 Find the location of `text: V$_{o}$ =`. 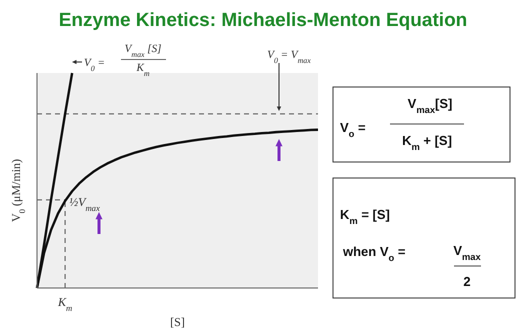

text: V$_{o}$ = is located at coordinates (353, 129).